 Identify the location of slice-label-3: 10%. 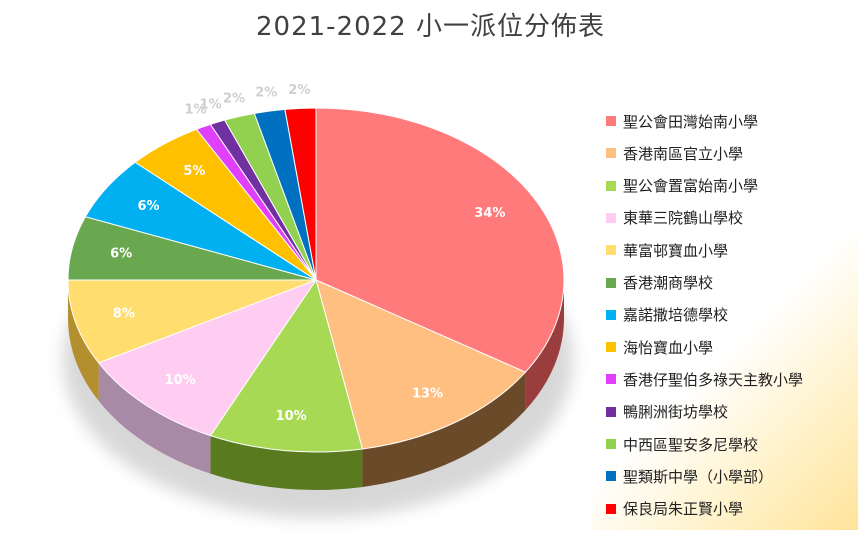
(180, 380).